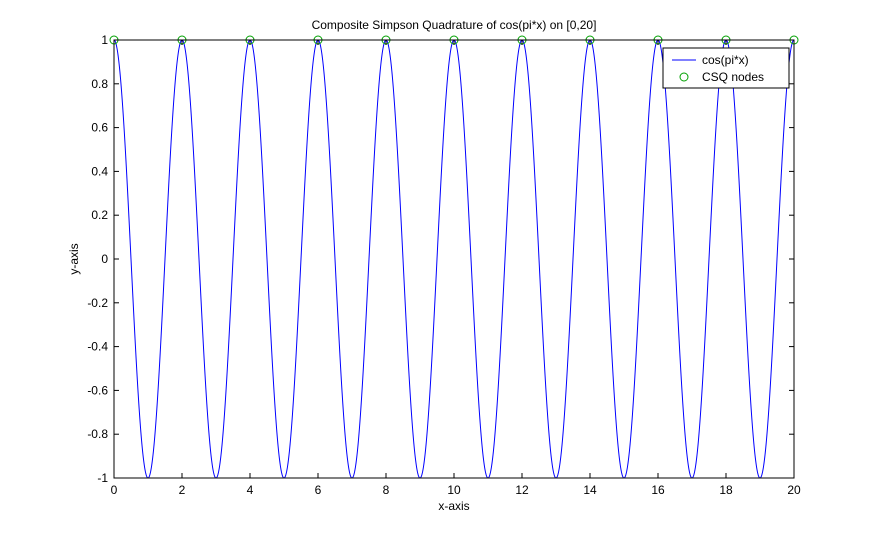 Image resolution: width=877 pixels, height=537 pixels. What do you see at coordinates (99, 215) in the screenshot?
I see `y-tick-label: 0.2` at bounding box center [99, 215].